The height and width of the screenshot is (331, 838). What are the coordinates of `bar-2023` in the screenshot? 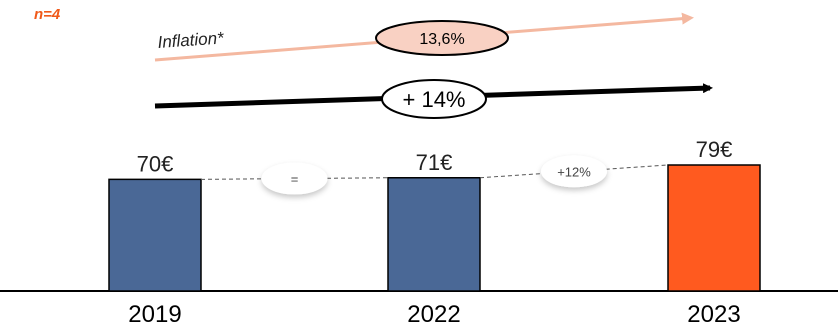 It's located at (714, 228).